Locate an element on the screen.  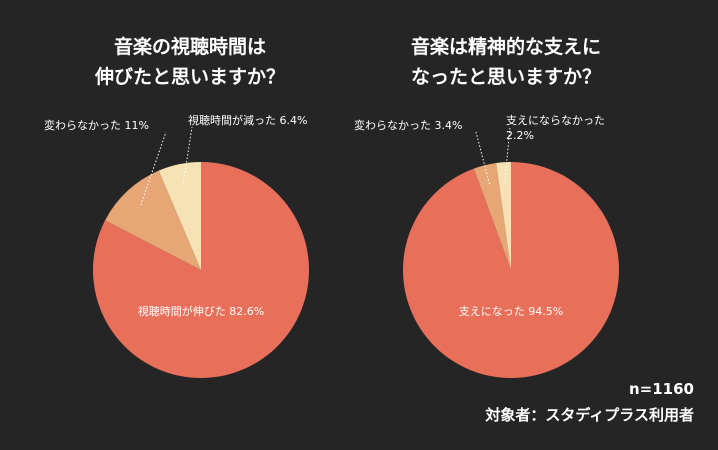
slice-value: 2.2% is located at coordinates (520, 135).